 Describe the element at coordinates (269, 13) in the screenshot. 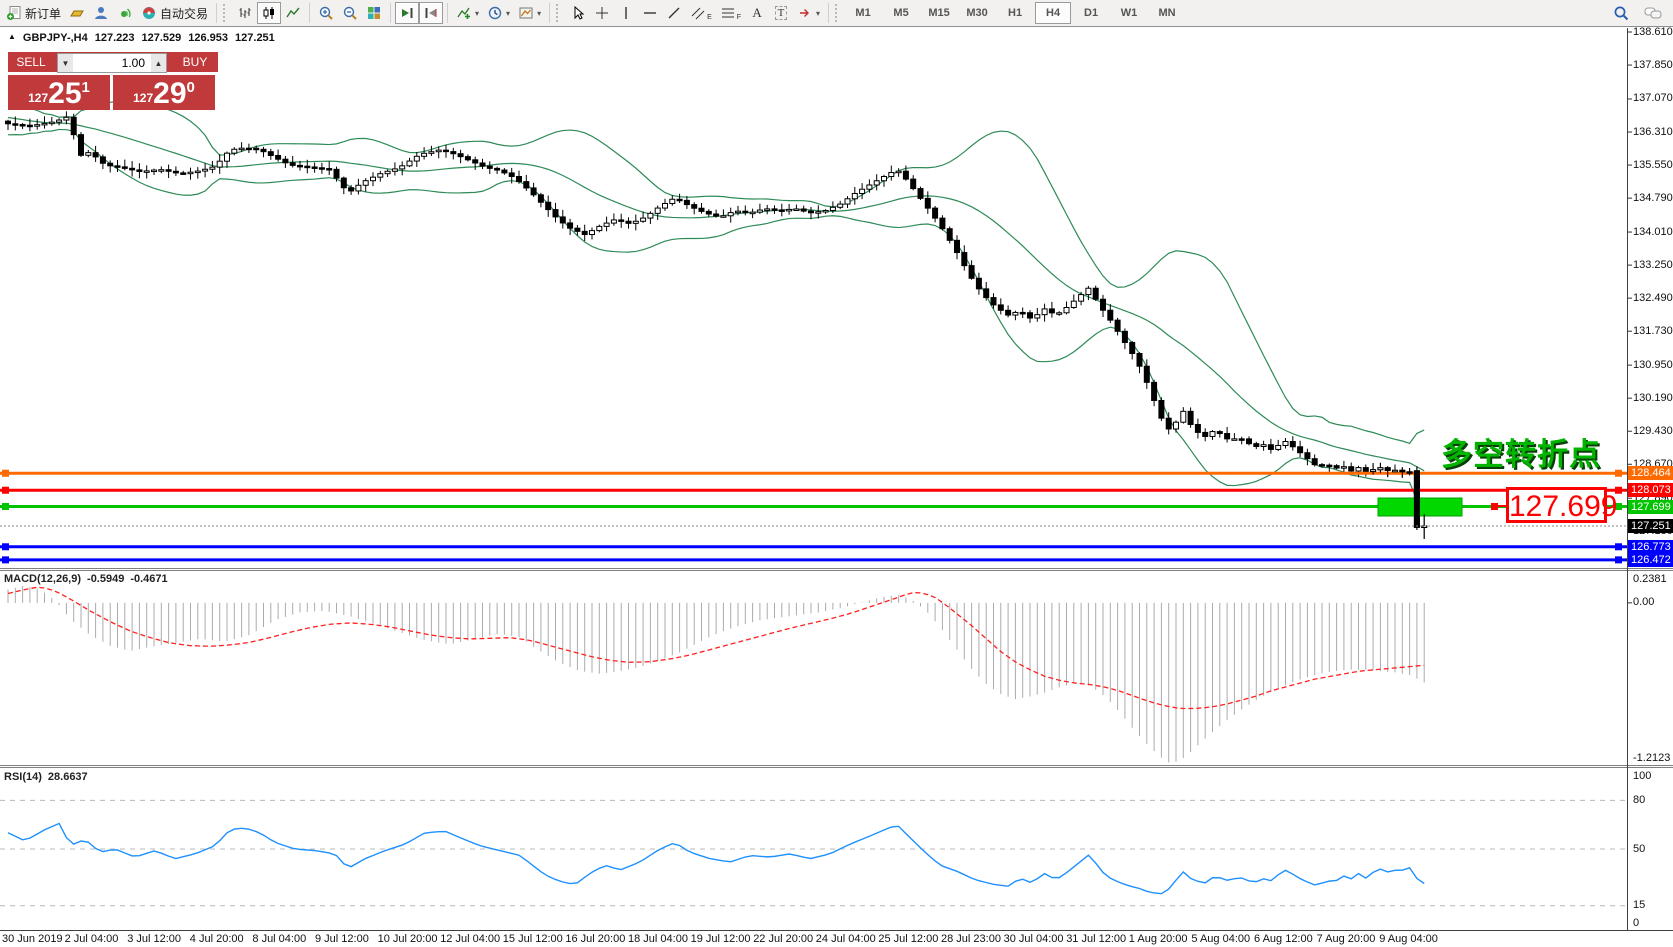

I see `candlestick-chart-button` at that location.